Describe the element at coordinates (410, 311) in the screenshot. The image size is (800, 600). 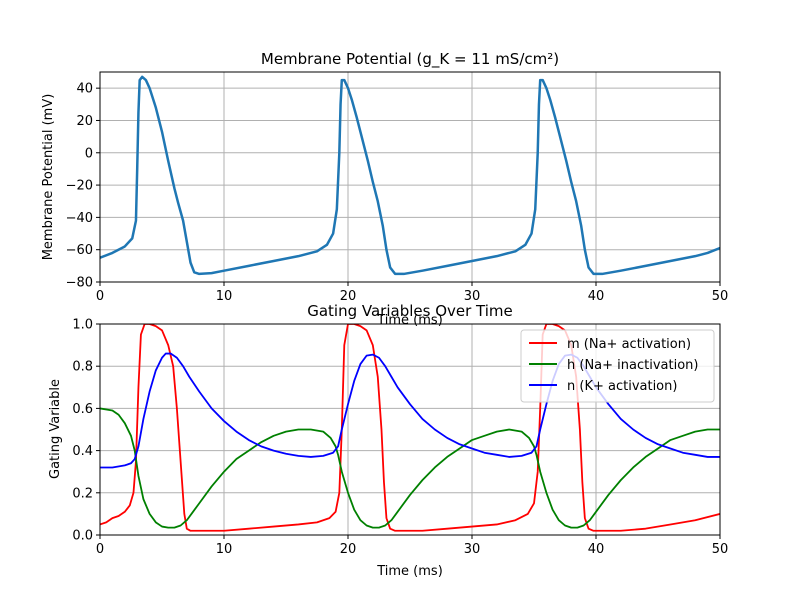
I see `chart-title: Gating Variables Over Time` at that location.